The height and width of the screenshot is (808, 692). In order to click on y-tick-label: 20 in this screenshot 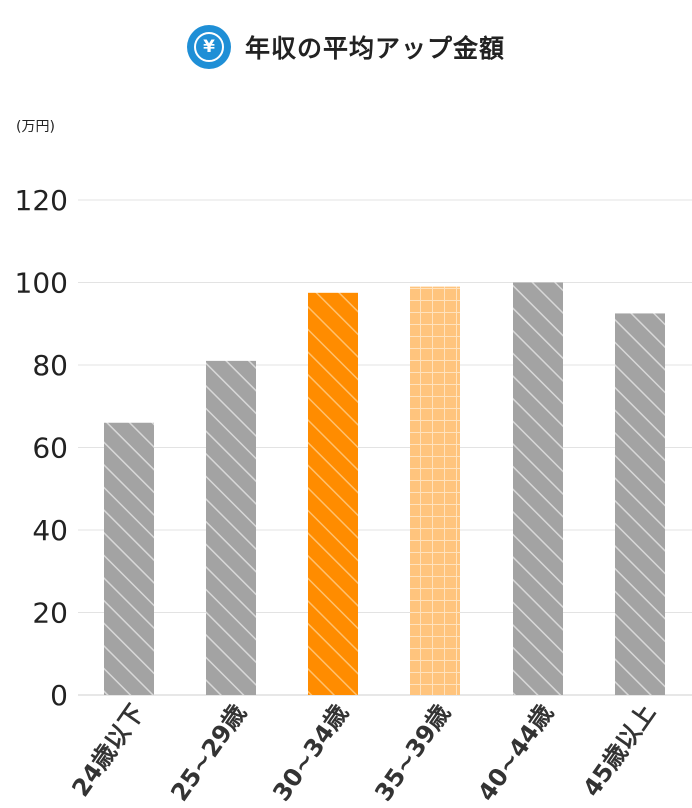, I will do `click(50, 613)`.